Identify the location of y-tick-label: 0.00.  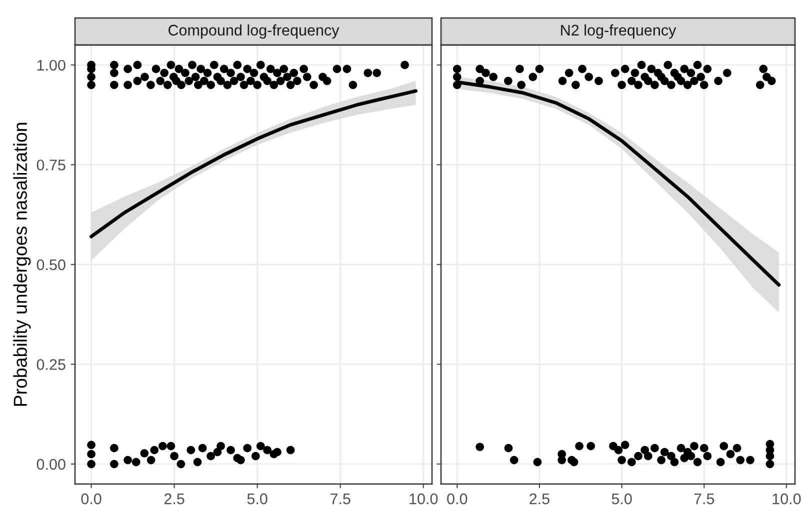
(51, 464).